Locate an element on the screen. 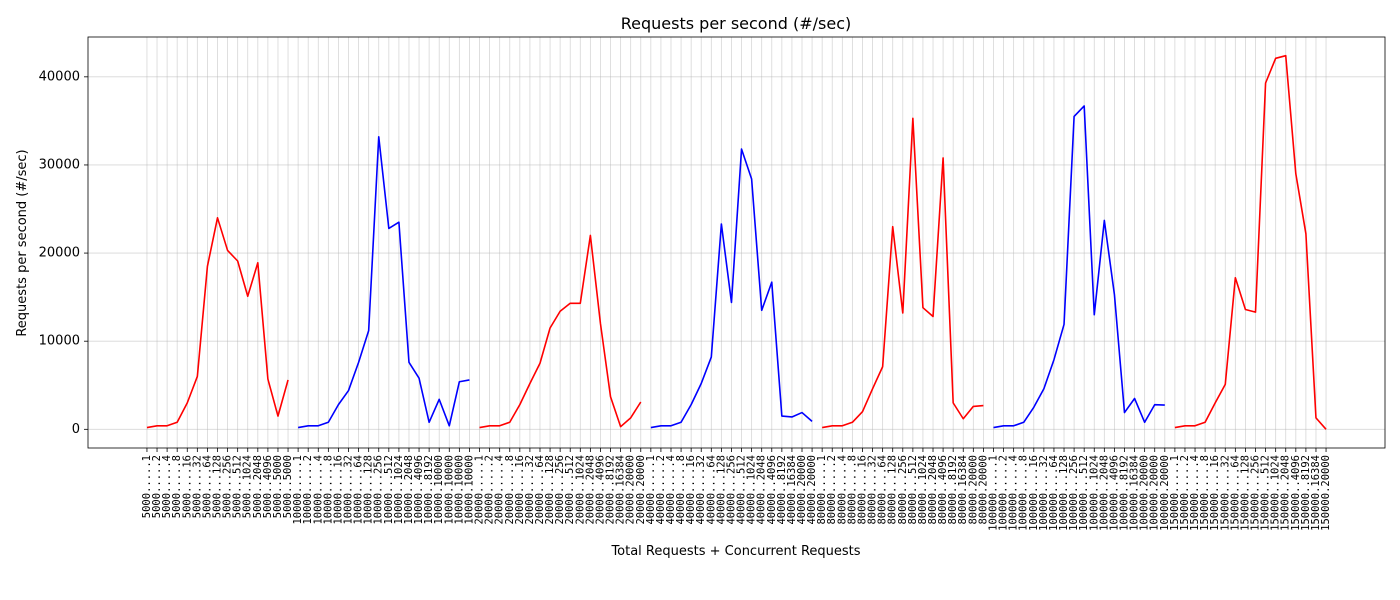 The height and width of the screenshot is (600, 1400). x-tick-label: 40000...512 is located at coordinates (742, 490).